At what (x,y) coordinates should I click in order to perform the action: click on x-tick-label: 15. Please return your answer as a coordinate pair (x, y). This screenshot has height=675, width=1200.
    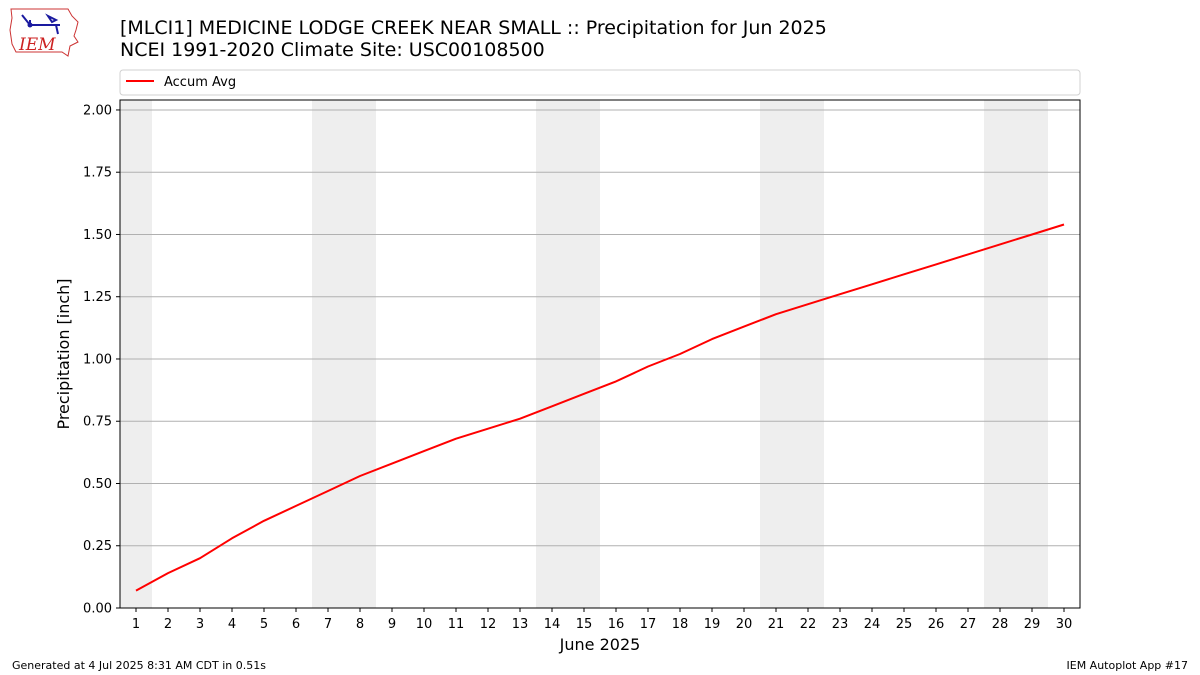
    Looking at the image, I should click on (584, 624).